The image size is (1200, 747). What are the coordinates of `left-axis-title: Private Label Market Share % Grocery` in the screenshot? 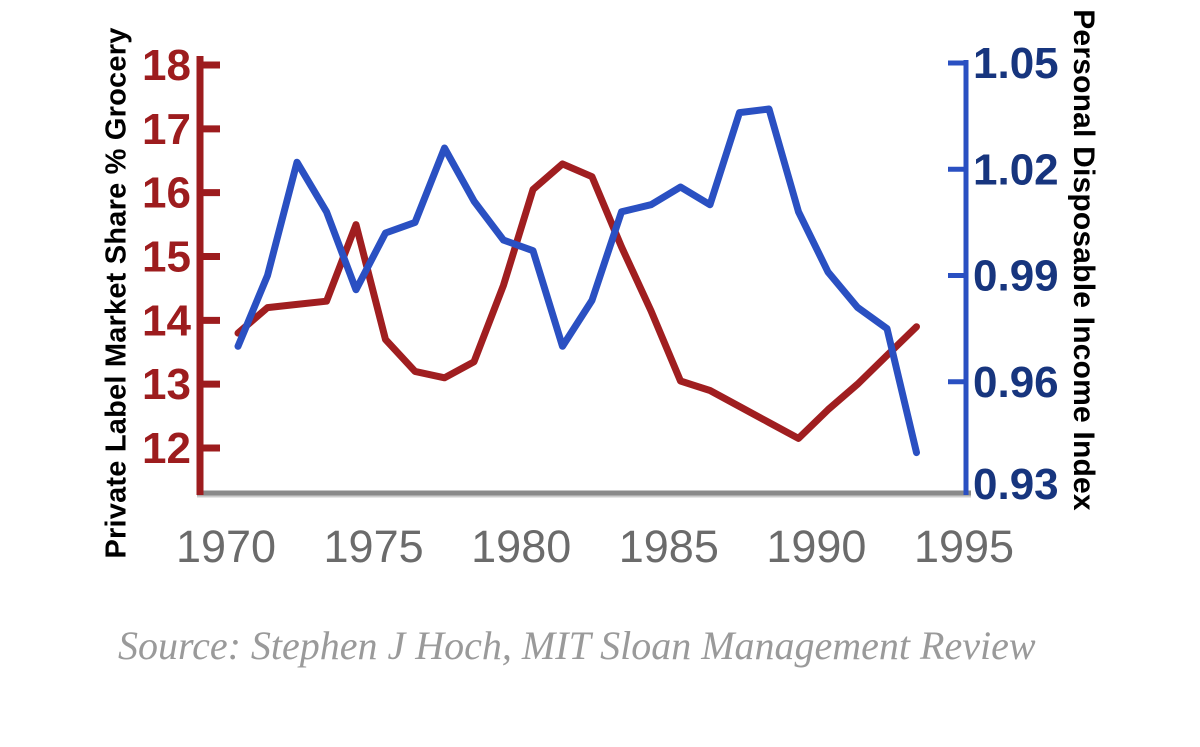 It's located at (116, 293).